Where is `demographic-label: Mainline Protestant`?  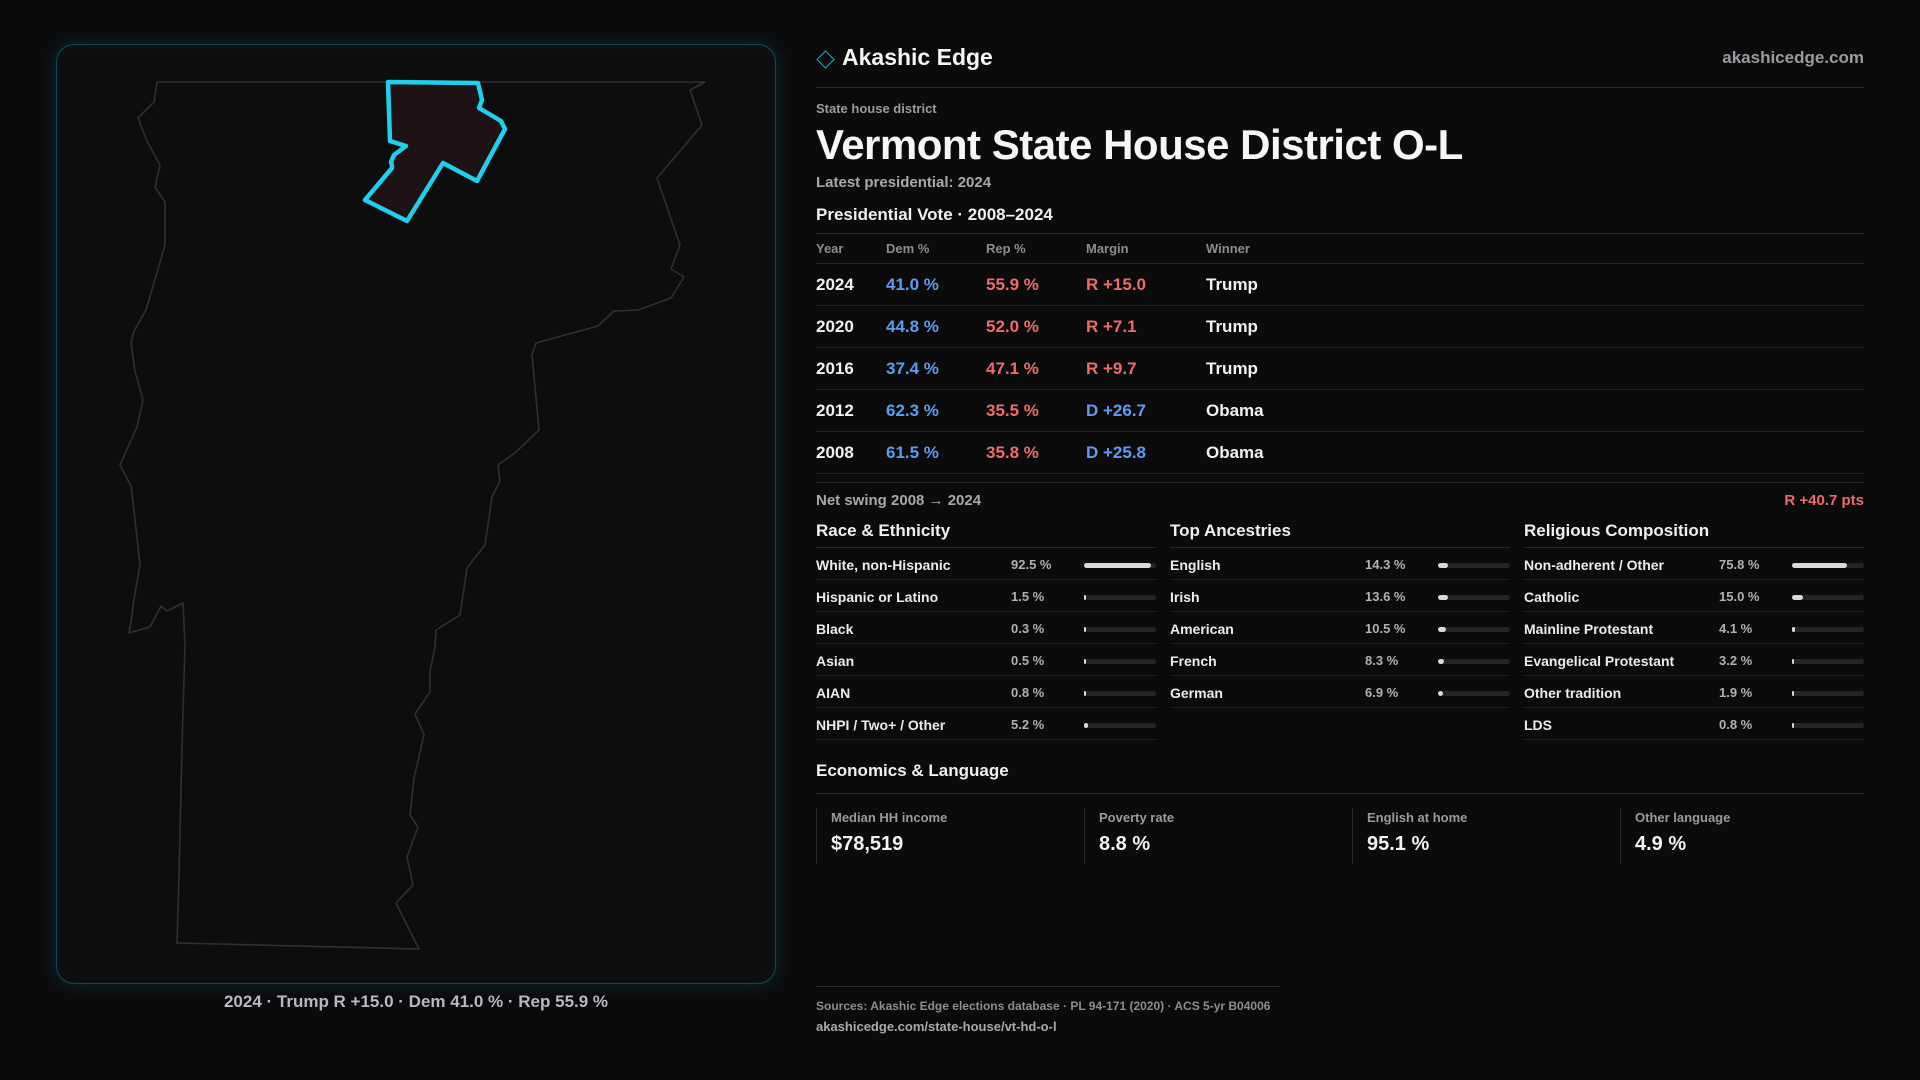
demographic-label: Mainline Protestant is located at coordinates (1589, 629).